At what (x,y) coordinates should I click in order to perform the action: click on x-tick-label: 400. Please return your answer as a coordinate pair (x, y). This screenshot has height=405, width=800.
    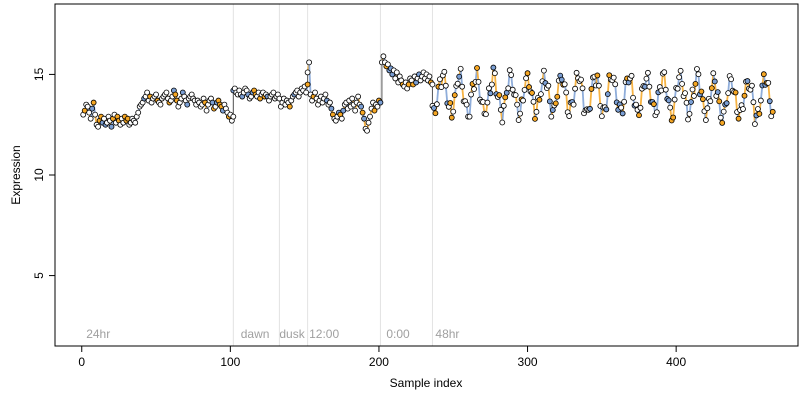
    Looking at the image, I should click on (676, 362).